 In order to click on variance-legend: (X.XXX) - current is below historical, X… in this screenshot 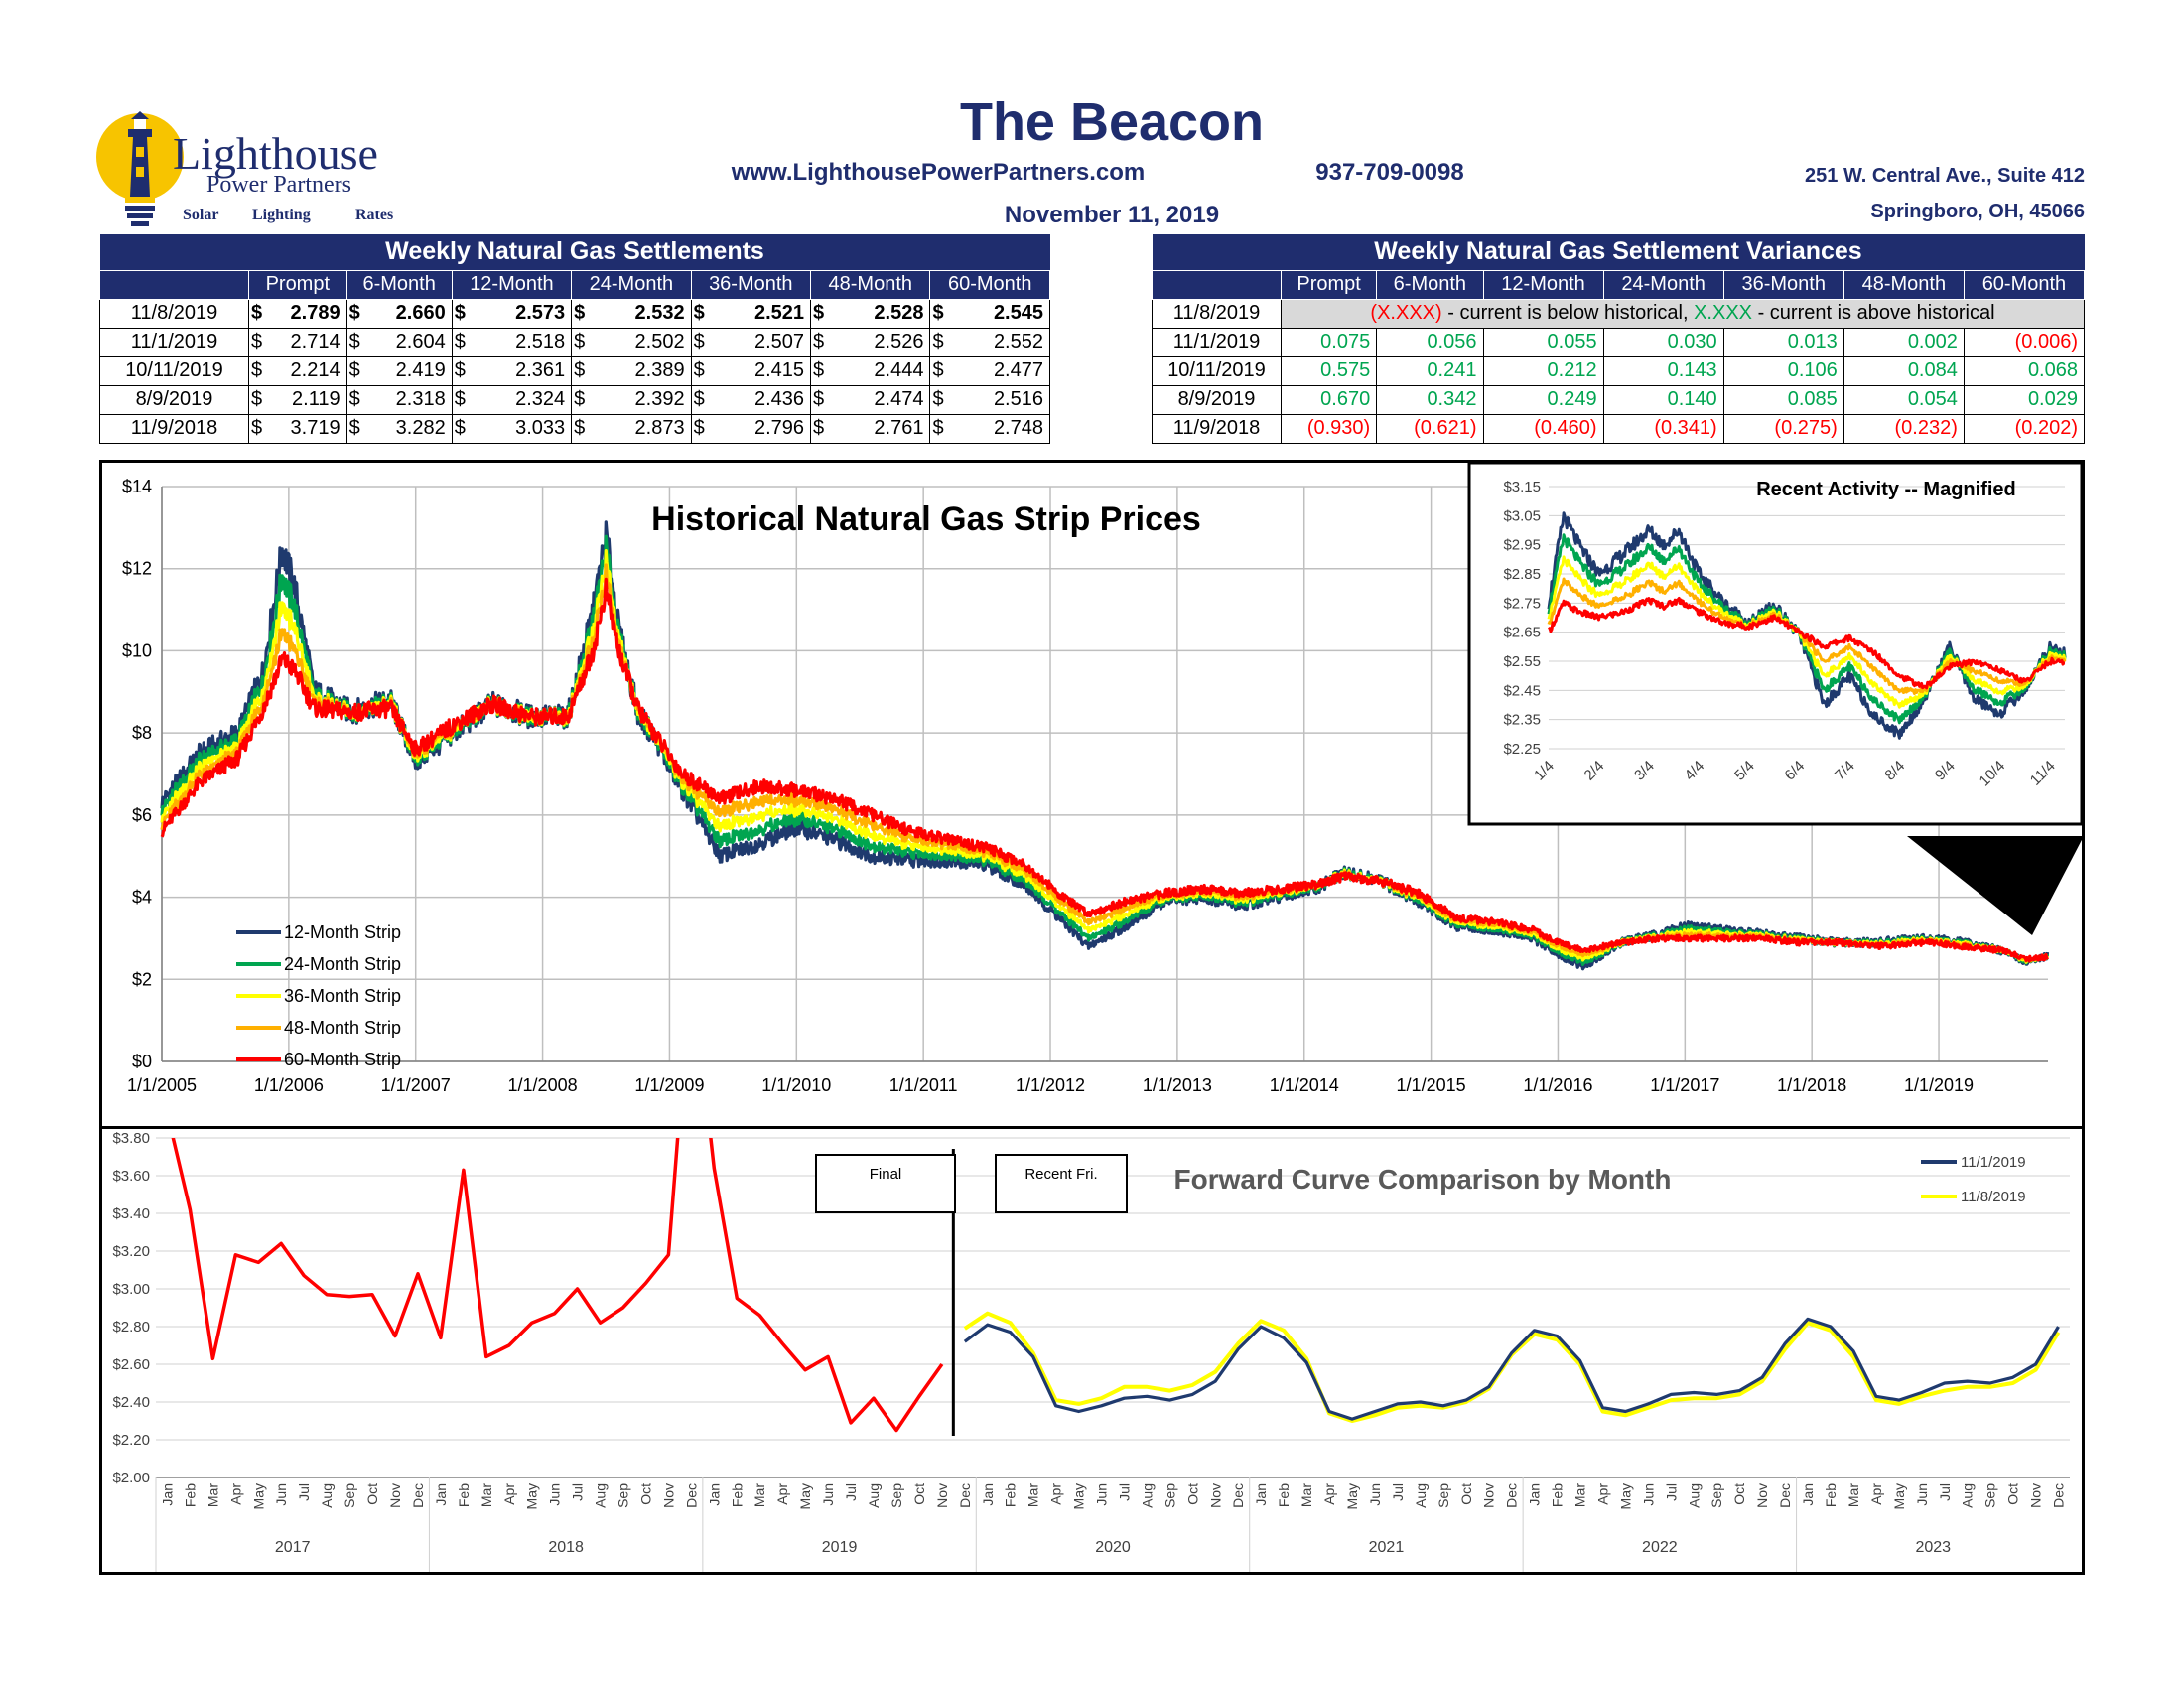, I will do `click(1683, 313)`.